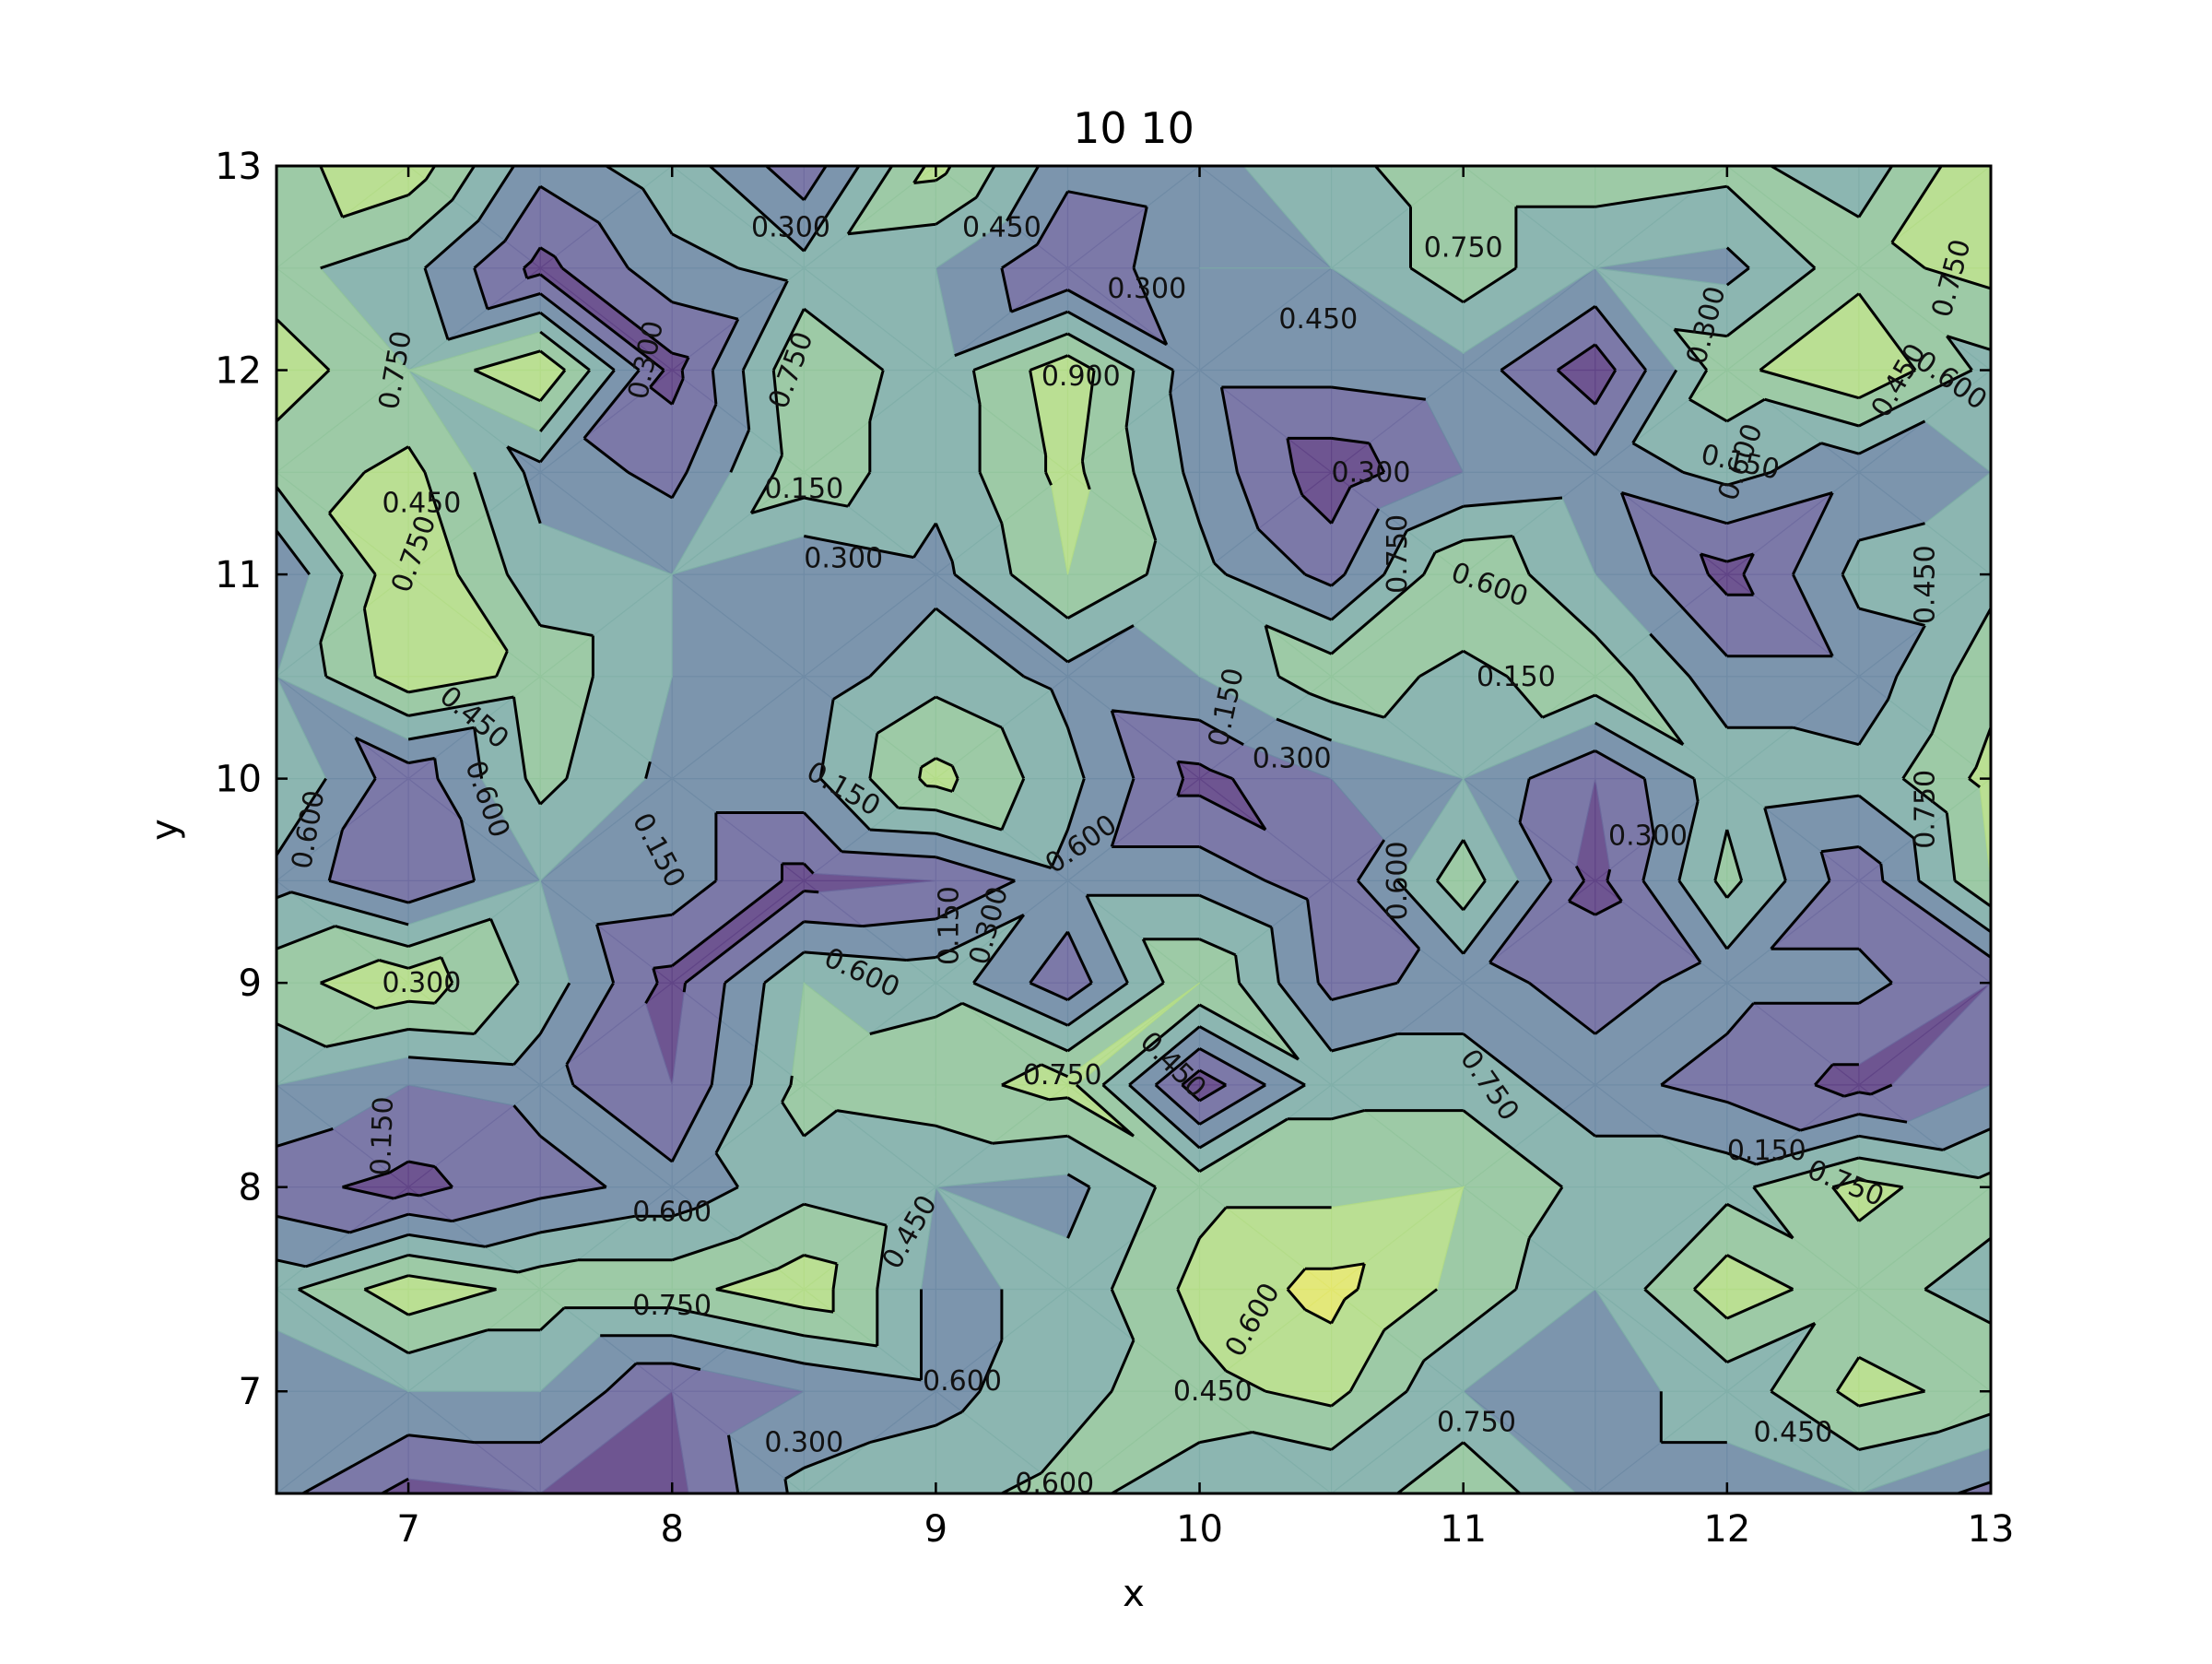 The image size is (2212, 1664). What do you see at coordinates (165, 830) in the screenshot?
I see `y-axis-label: y` at bounding box center [165, 830].